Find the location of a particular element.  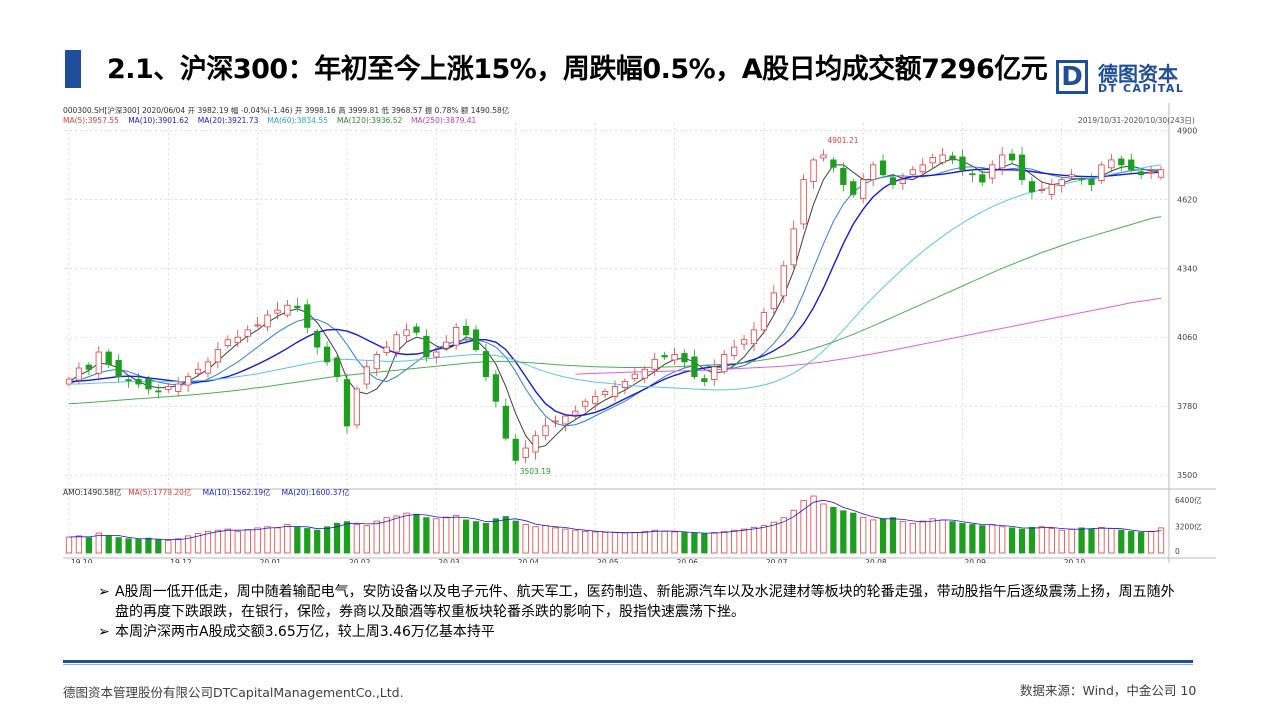

footer-source: 数据来源：Wind，中金公司 10 is located at coordinates (1108, 690).